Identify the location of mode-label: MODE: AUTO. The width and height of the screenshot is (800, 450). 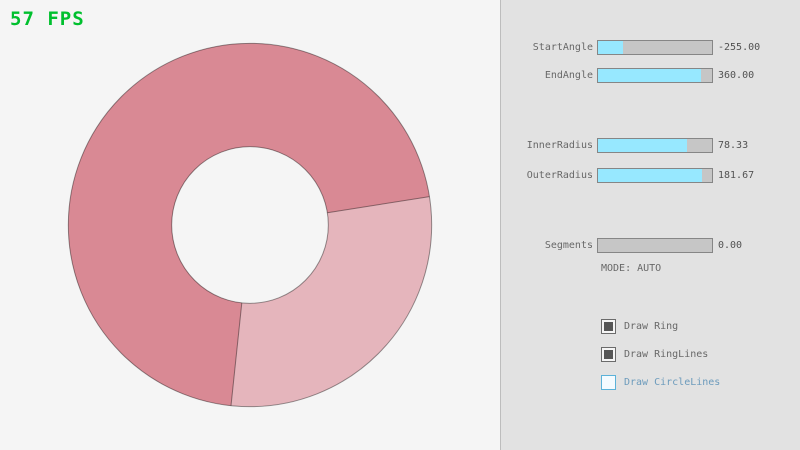
(631, 268).